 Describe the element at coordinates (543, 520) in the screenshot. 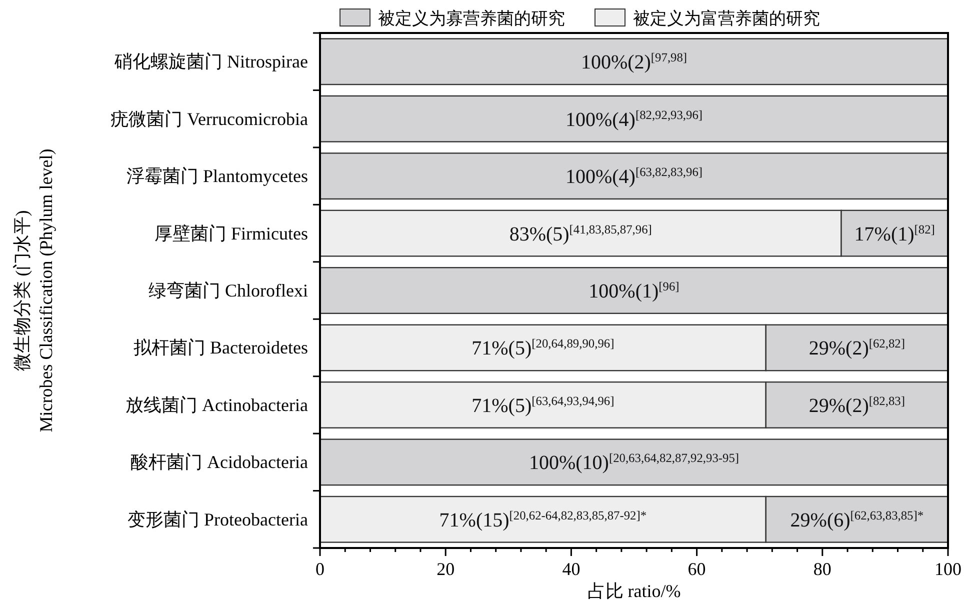

I see `data-label: 71%(15)$^{[20,62-64,82,83,85,87-92]*}$` at that location.